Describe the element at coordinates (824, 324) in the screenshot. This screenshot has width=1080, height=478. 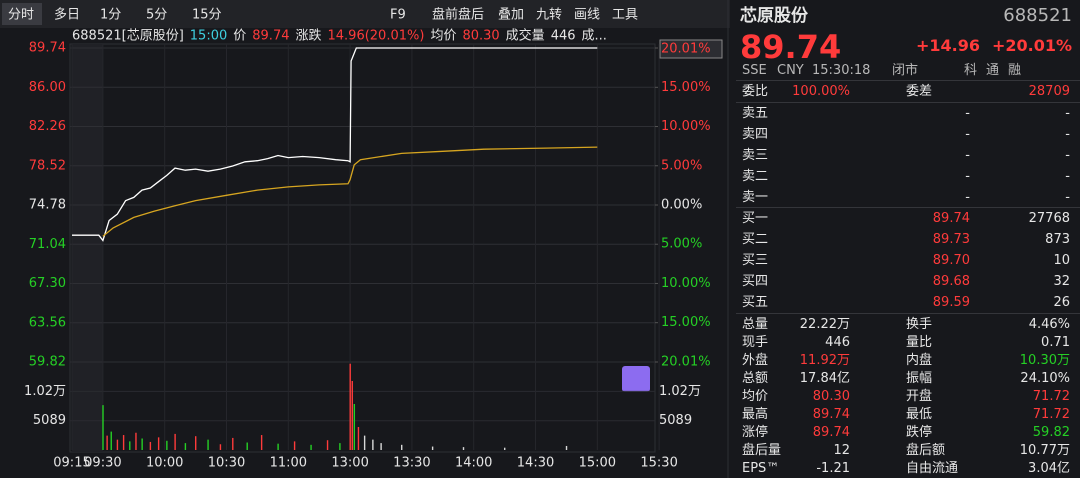
I see `value: 22.22万` at that location.